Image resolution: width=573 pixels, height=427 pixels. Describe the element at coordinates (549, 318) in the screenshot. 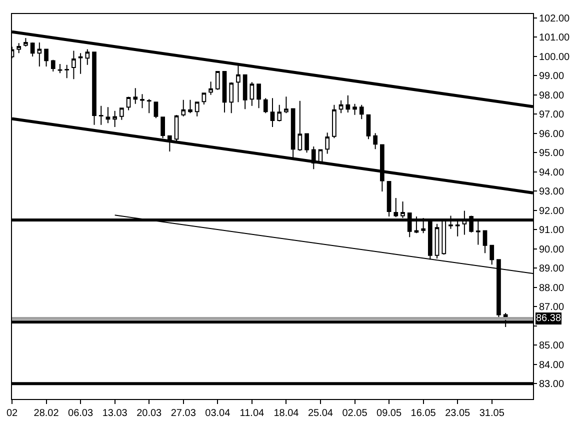

I see `ref-line-label: 86.38` at that location.